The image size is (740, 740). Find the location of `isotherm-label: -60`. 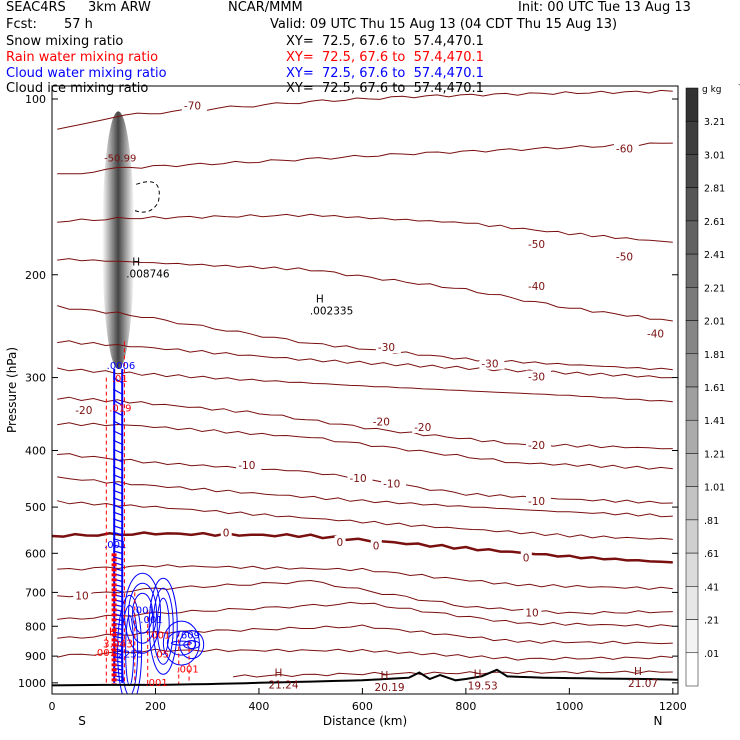

isotherm-label: -60 is located at coordinates (624, 149).